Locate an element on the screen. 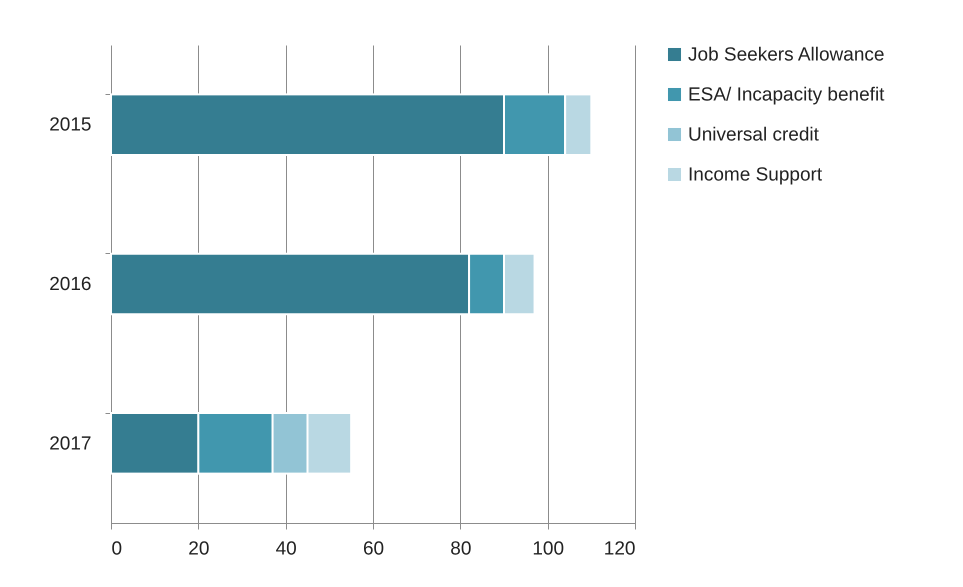 The height and width of the screenshot is (587, 963). y-tick-label: 2015 is located at coordinates (70, 125).